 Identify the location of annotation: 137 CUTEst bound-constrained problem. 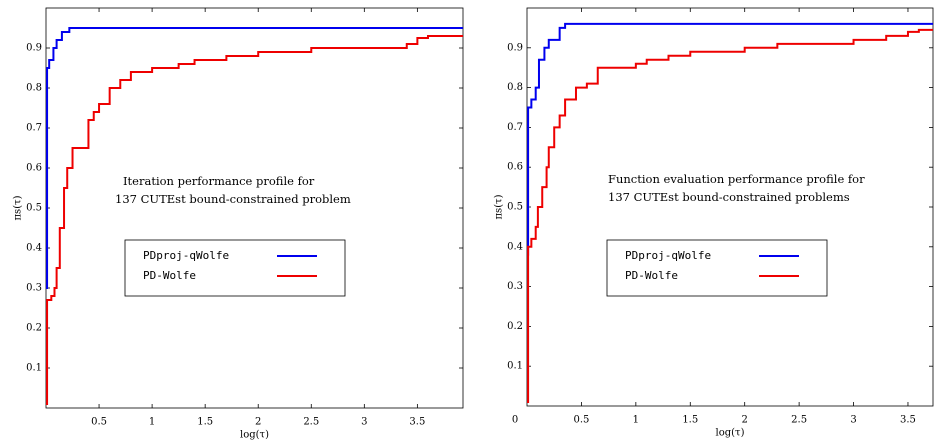
(233, 199).